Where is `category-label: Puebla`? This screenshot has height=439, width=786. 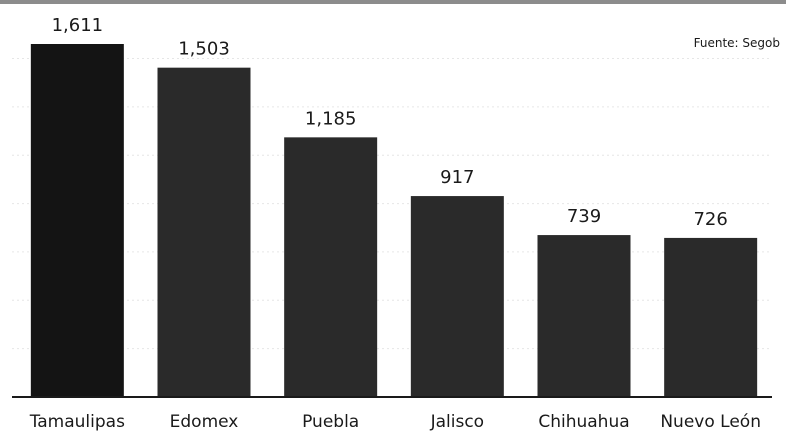
category-label: Puebla is located at coordinates (330, 422).